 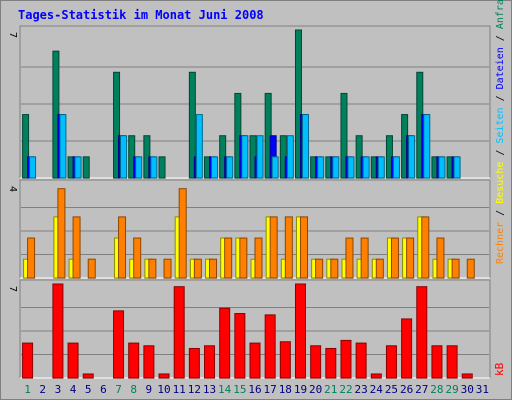 What do you see at coordinates (482, 389) in the screenshot?
I see `x-tick-label: 31` at bounding box center [482, 389].